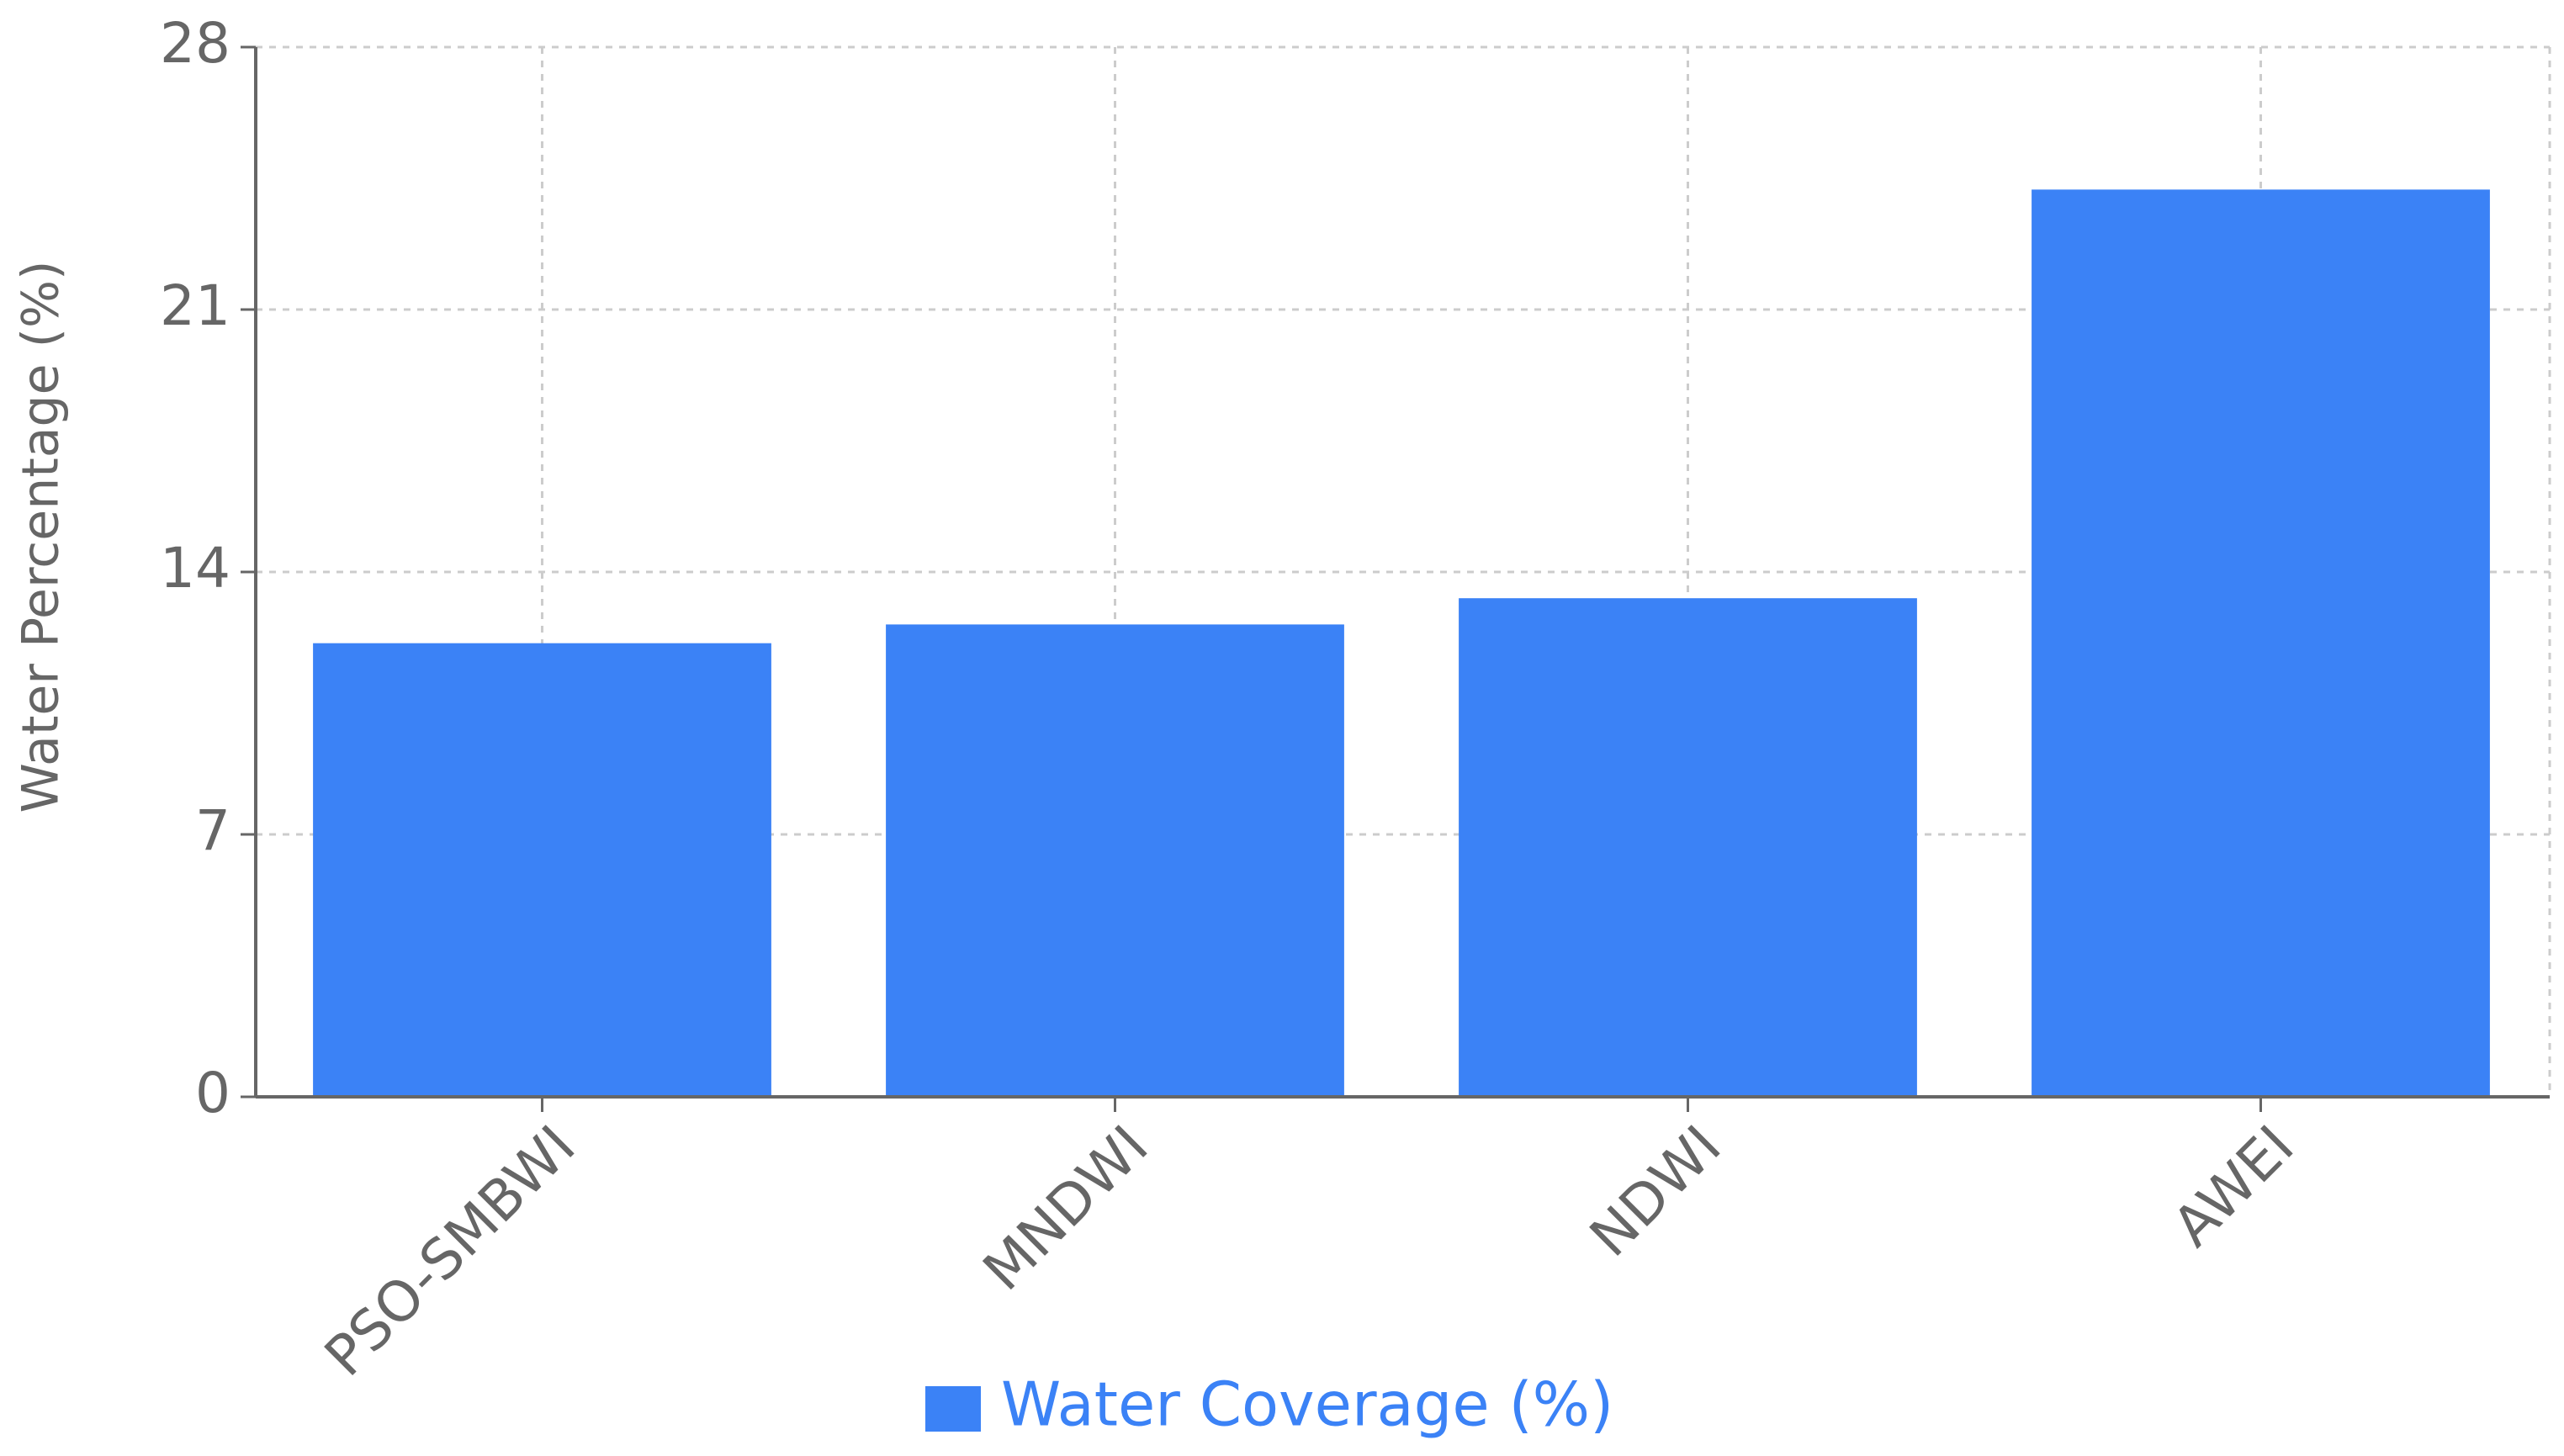 The height and width of the screenshot is (1456, 2564). What do you see at coordinates (1307, 1404) in the screenshot?
I see `legend-label: Water Coverage (%)` at bounding box center [1307, 1404].